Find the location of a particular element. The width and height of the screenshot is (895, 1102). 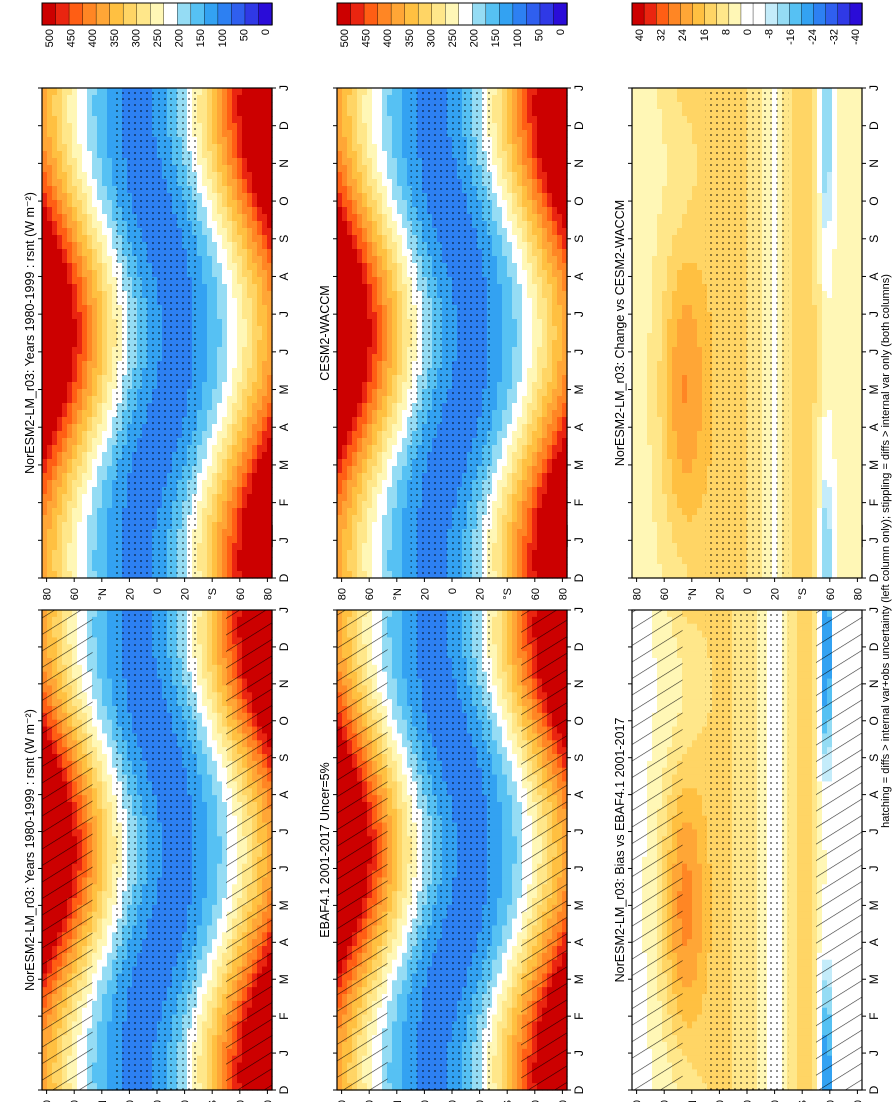

time-tick-label: N is located at coordinates (284, 684).